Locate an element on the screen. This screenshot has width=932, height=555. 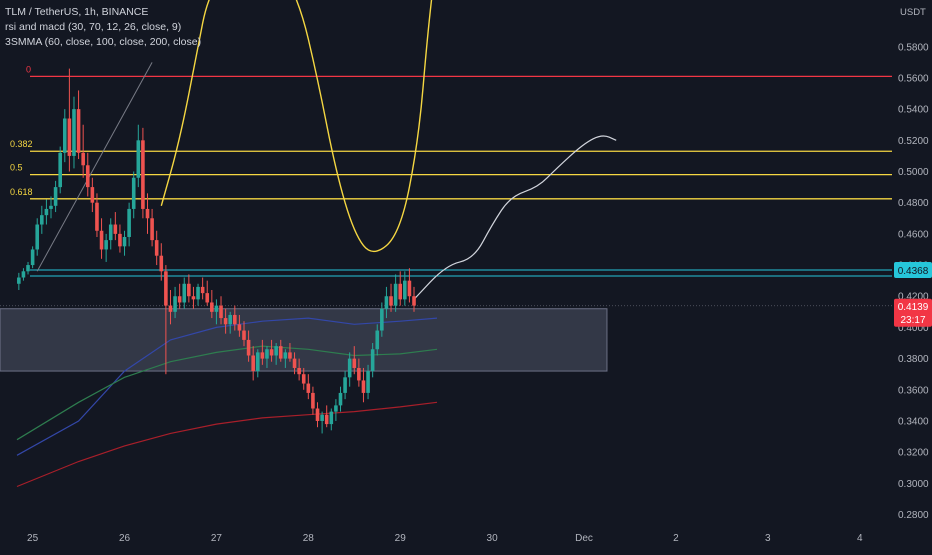
oscillator-curve-drawing is located at coordinates (298, 126).